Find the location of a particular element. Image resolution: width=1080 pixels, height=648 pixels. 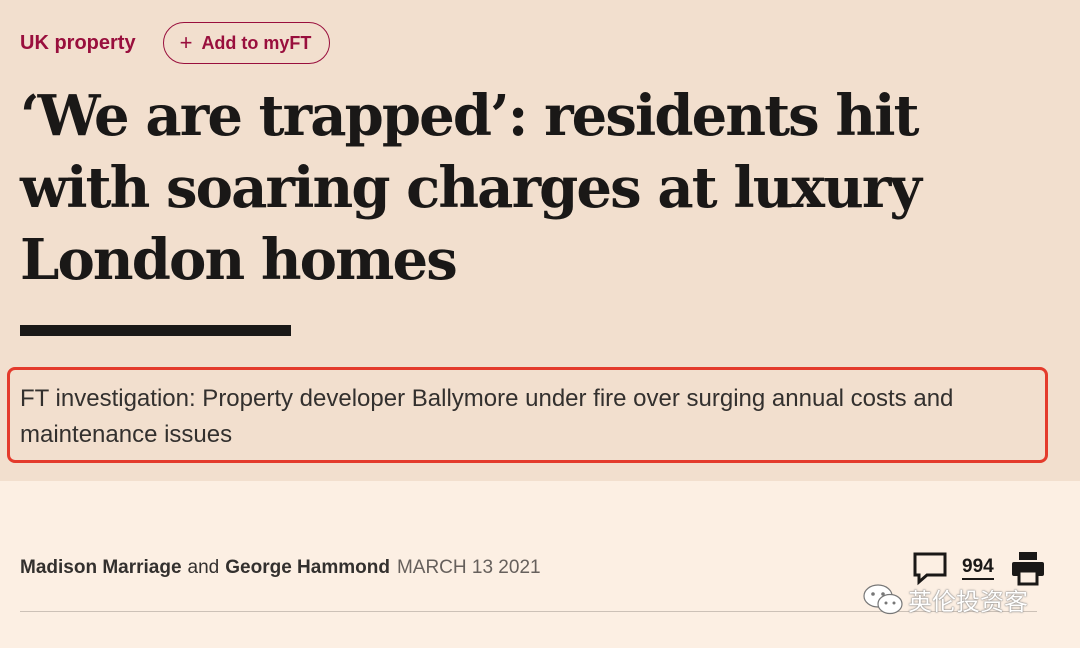

publish-date: MARCH 13 2021 is located at coordinates (468, 567).